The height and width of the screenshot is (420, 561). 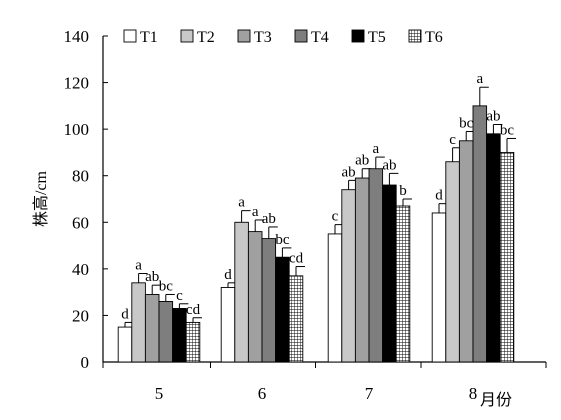 I want to click on x-tick-label: 7, so click(x=369, y=393).